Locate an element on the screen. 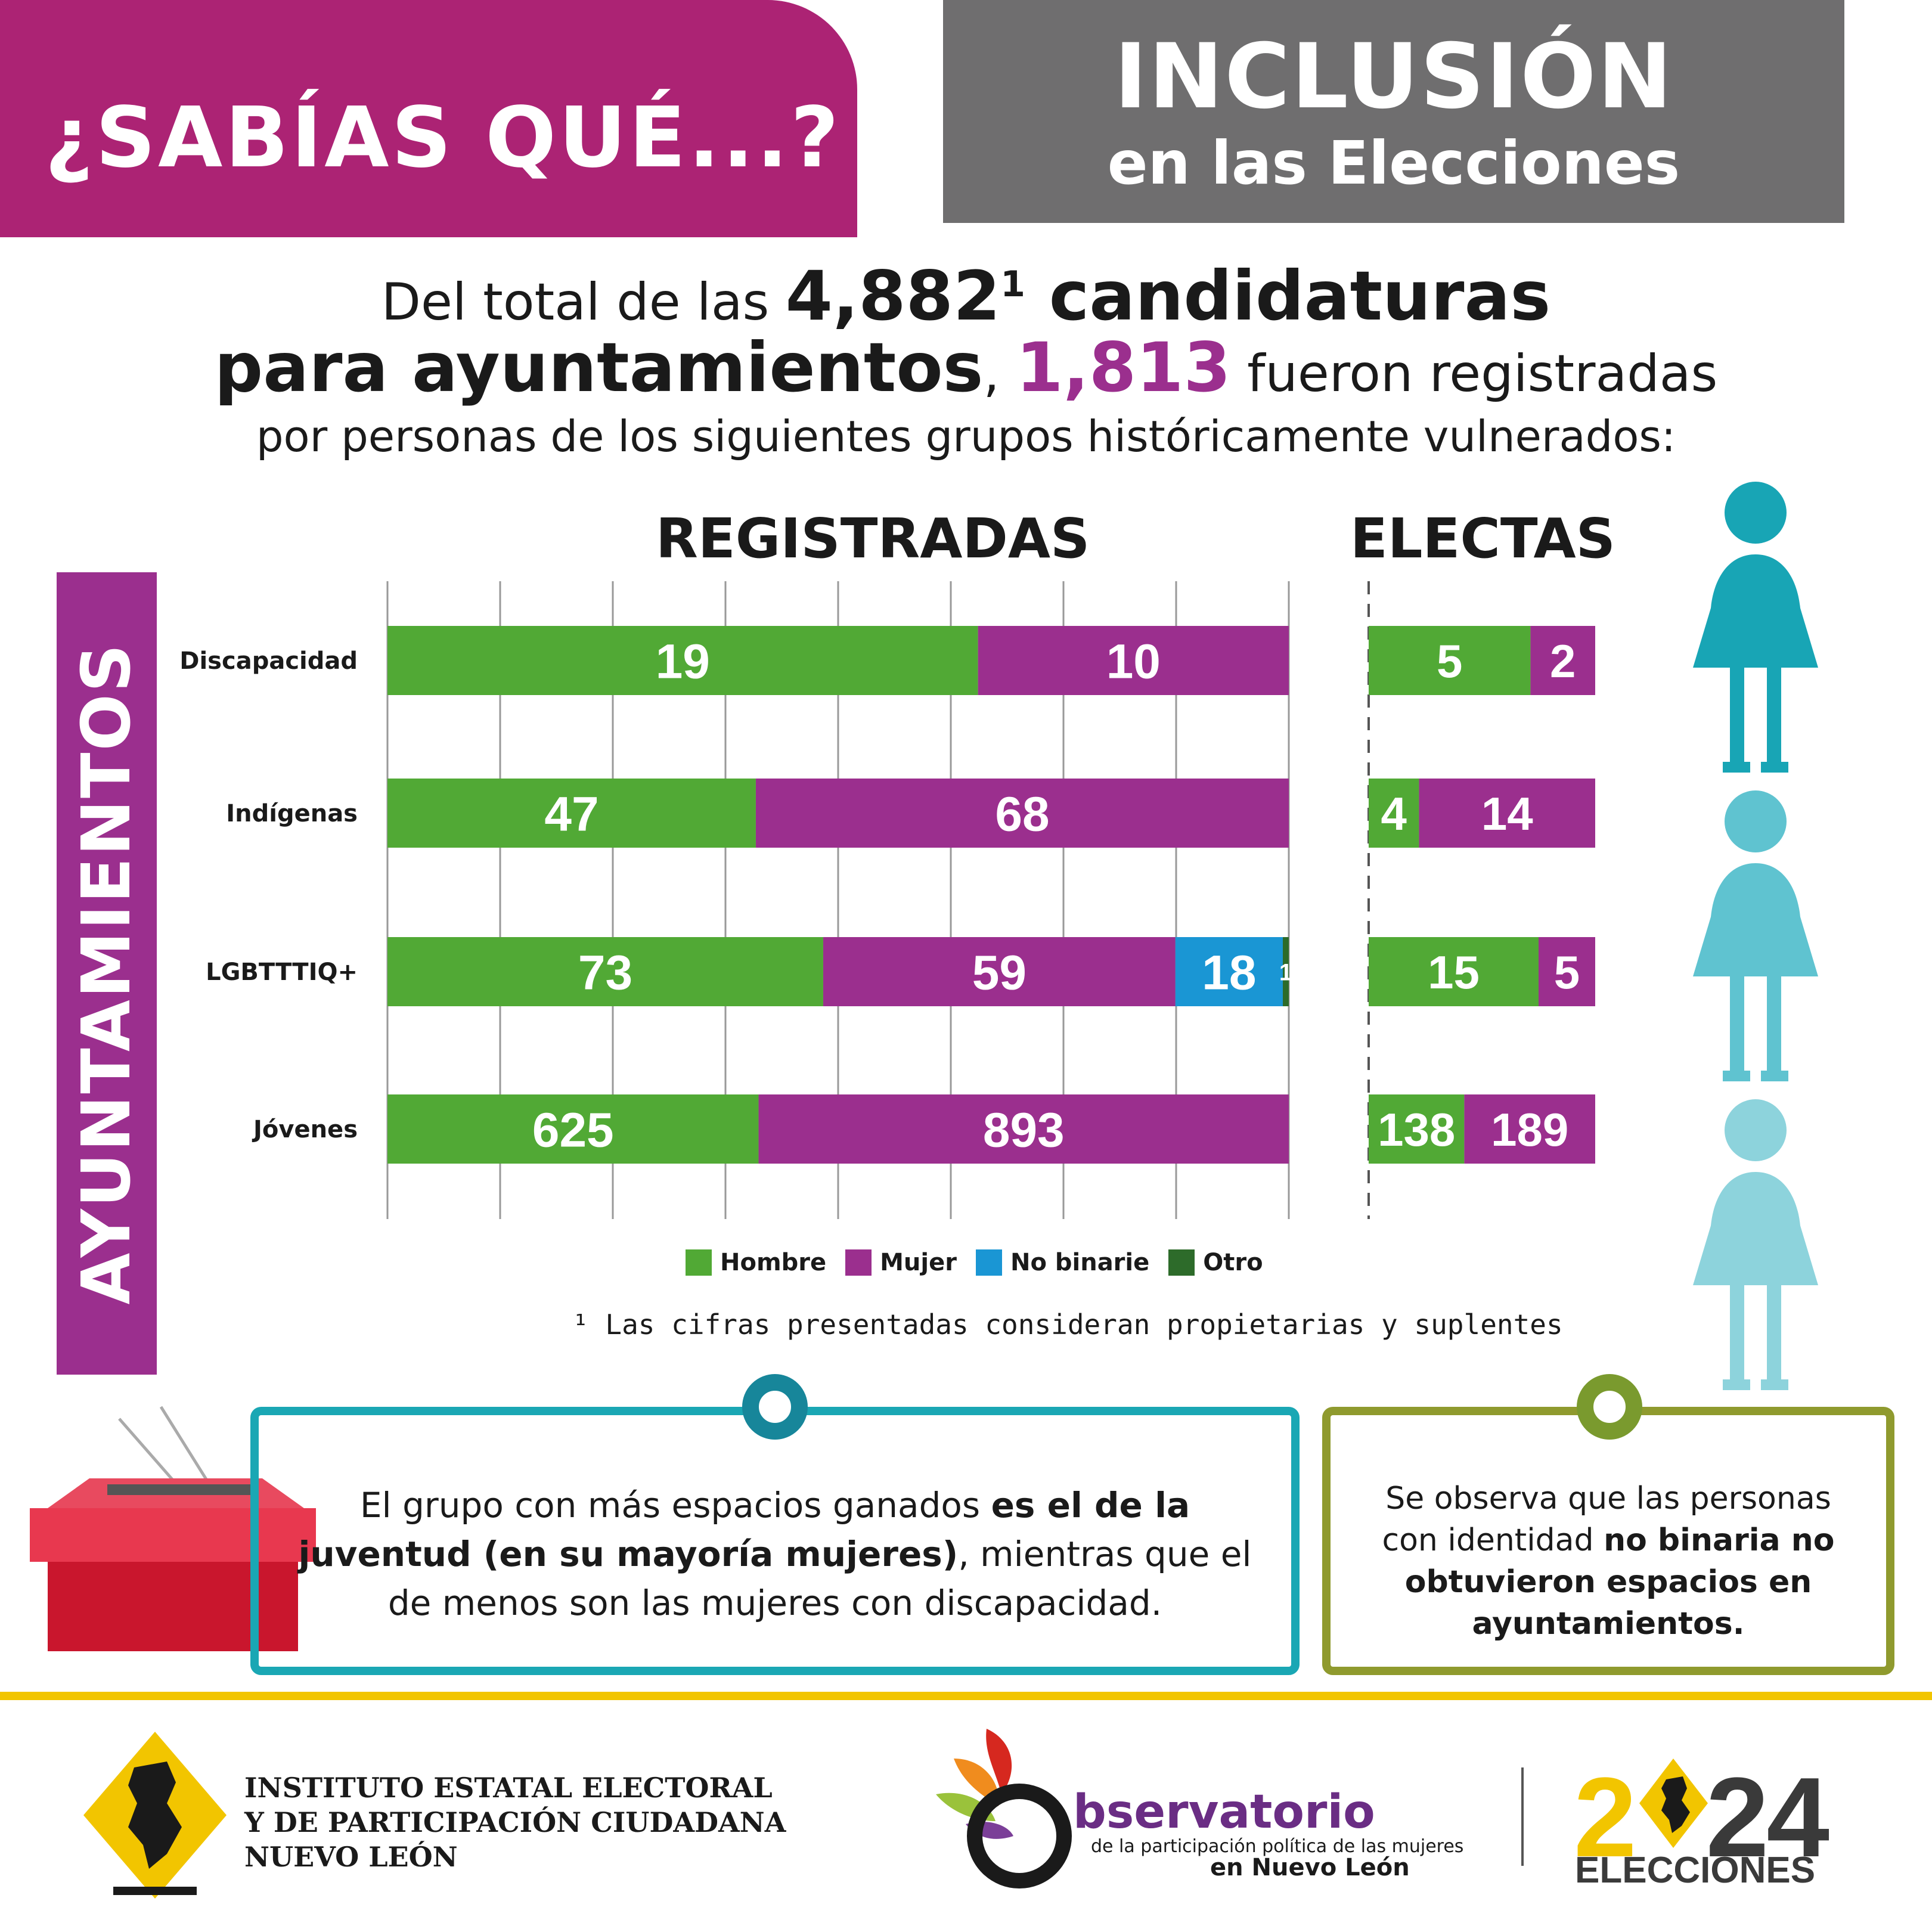 This screenshot has width=1932, height=1932. legend-swatch-hombre is located at coordinates (699, 1262).